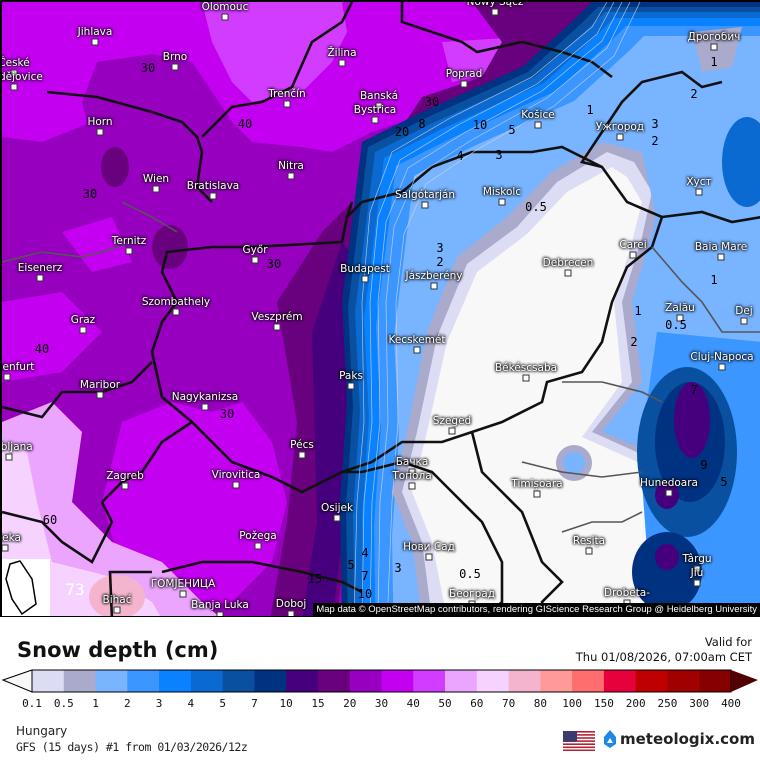 This screenshot has width=760, height=760. What do you see at coordinates (67, 299) in the screenshot?
I see `field-30-40-graz` at bounding box center [67, 299].